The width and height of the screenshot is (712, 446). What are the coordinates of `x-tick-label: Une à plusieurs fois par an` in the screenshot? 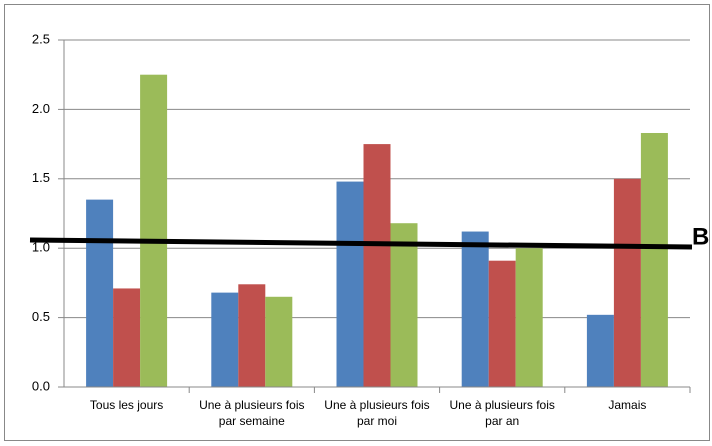 It's located at (502, 413).